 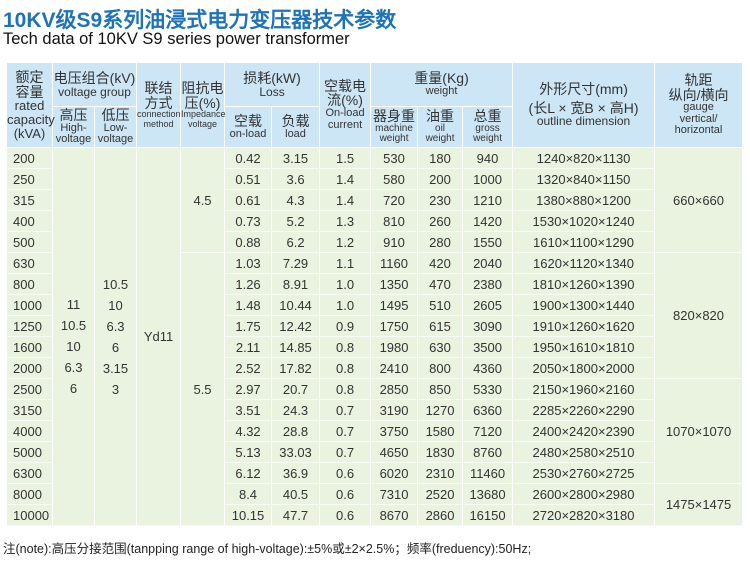 What do you see at coordinates (296, 305) in the screenshot?
I see `load-loss-cell: 10.44` at bounding box center [296, 305].